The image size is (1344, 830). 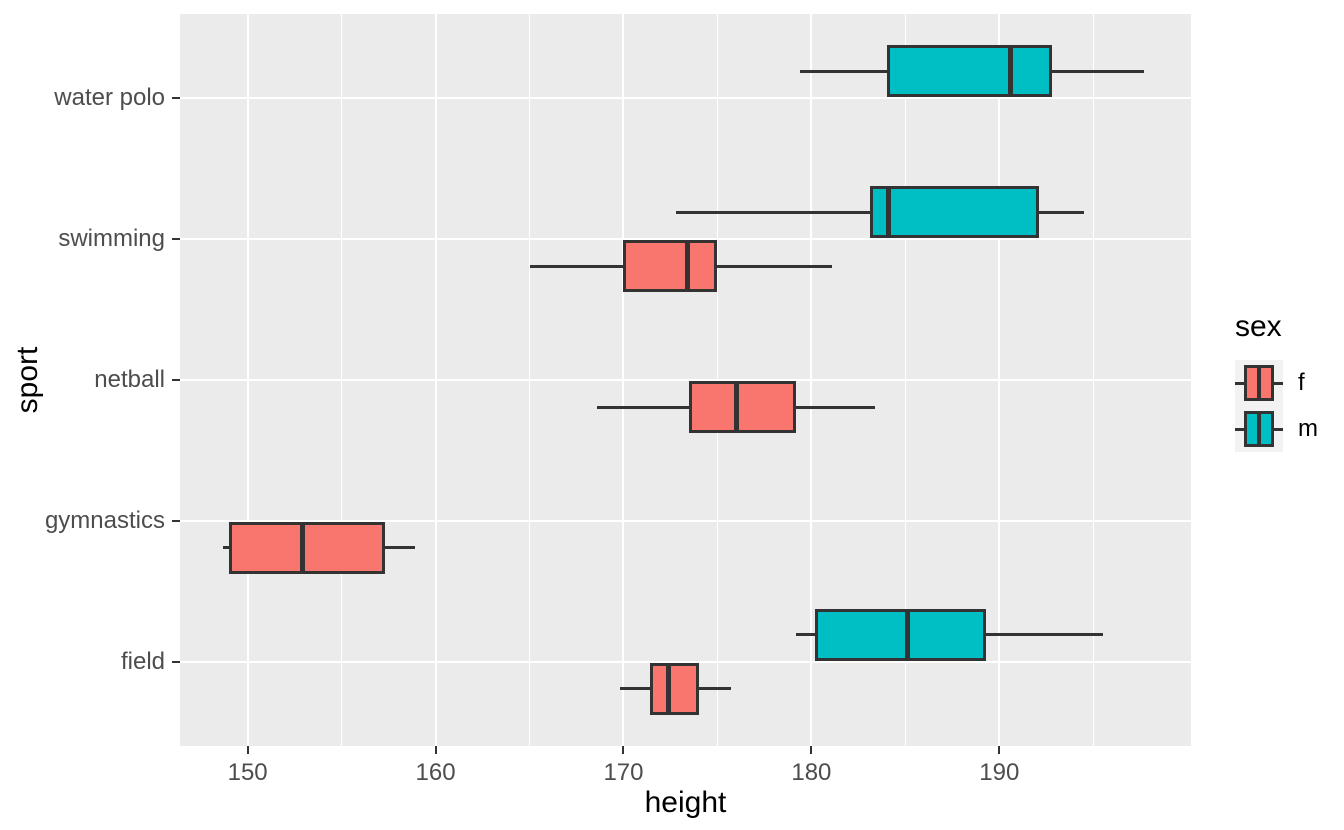 What do you see at coordinates (109, 98) in the screenshot?
I see `y-tick-label: water polo` at bounding box center [109, 98].